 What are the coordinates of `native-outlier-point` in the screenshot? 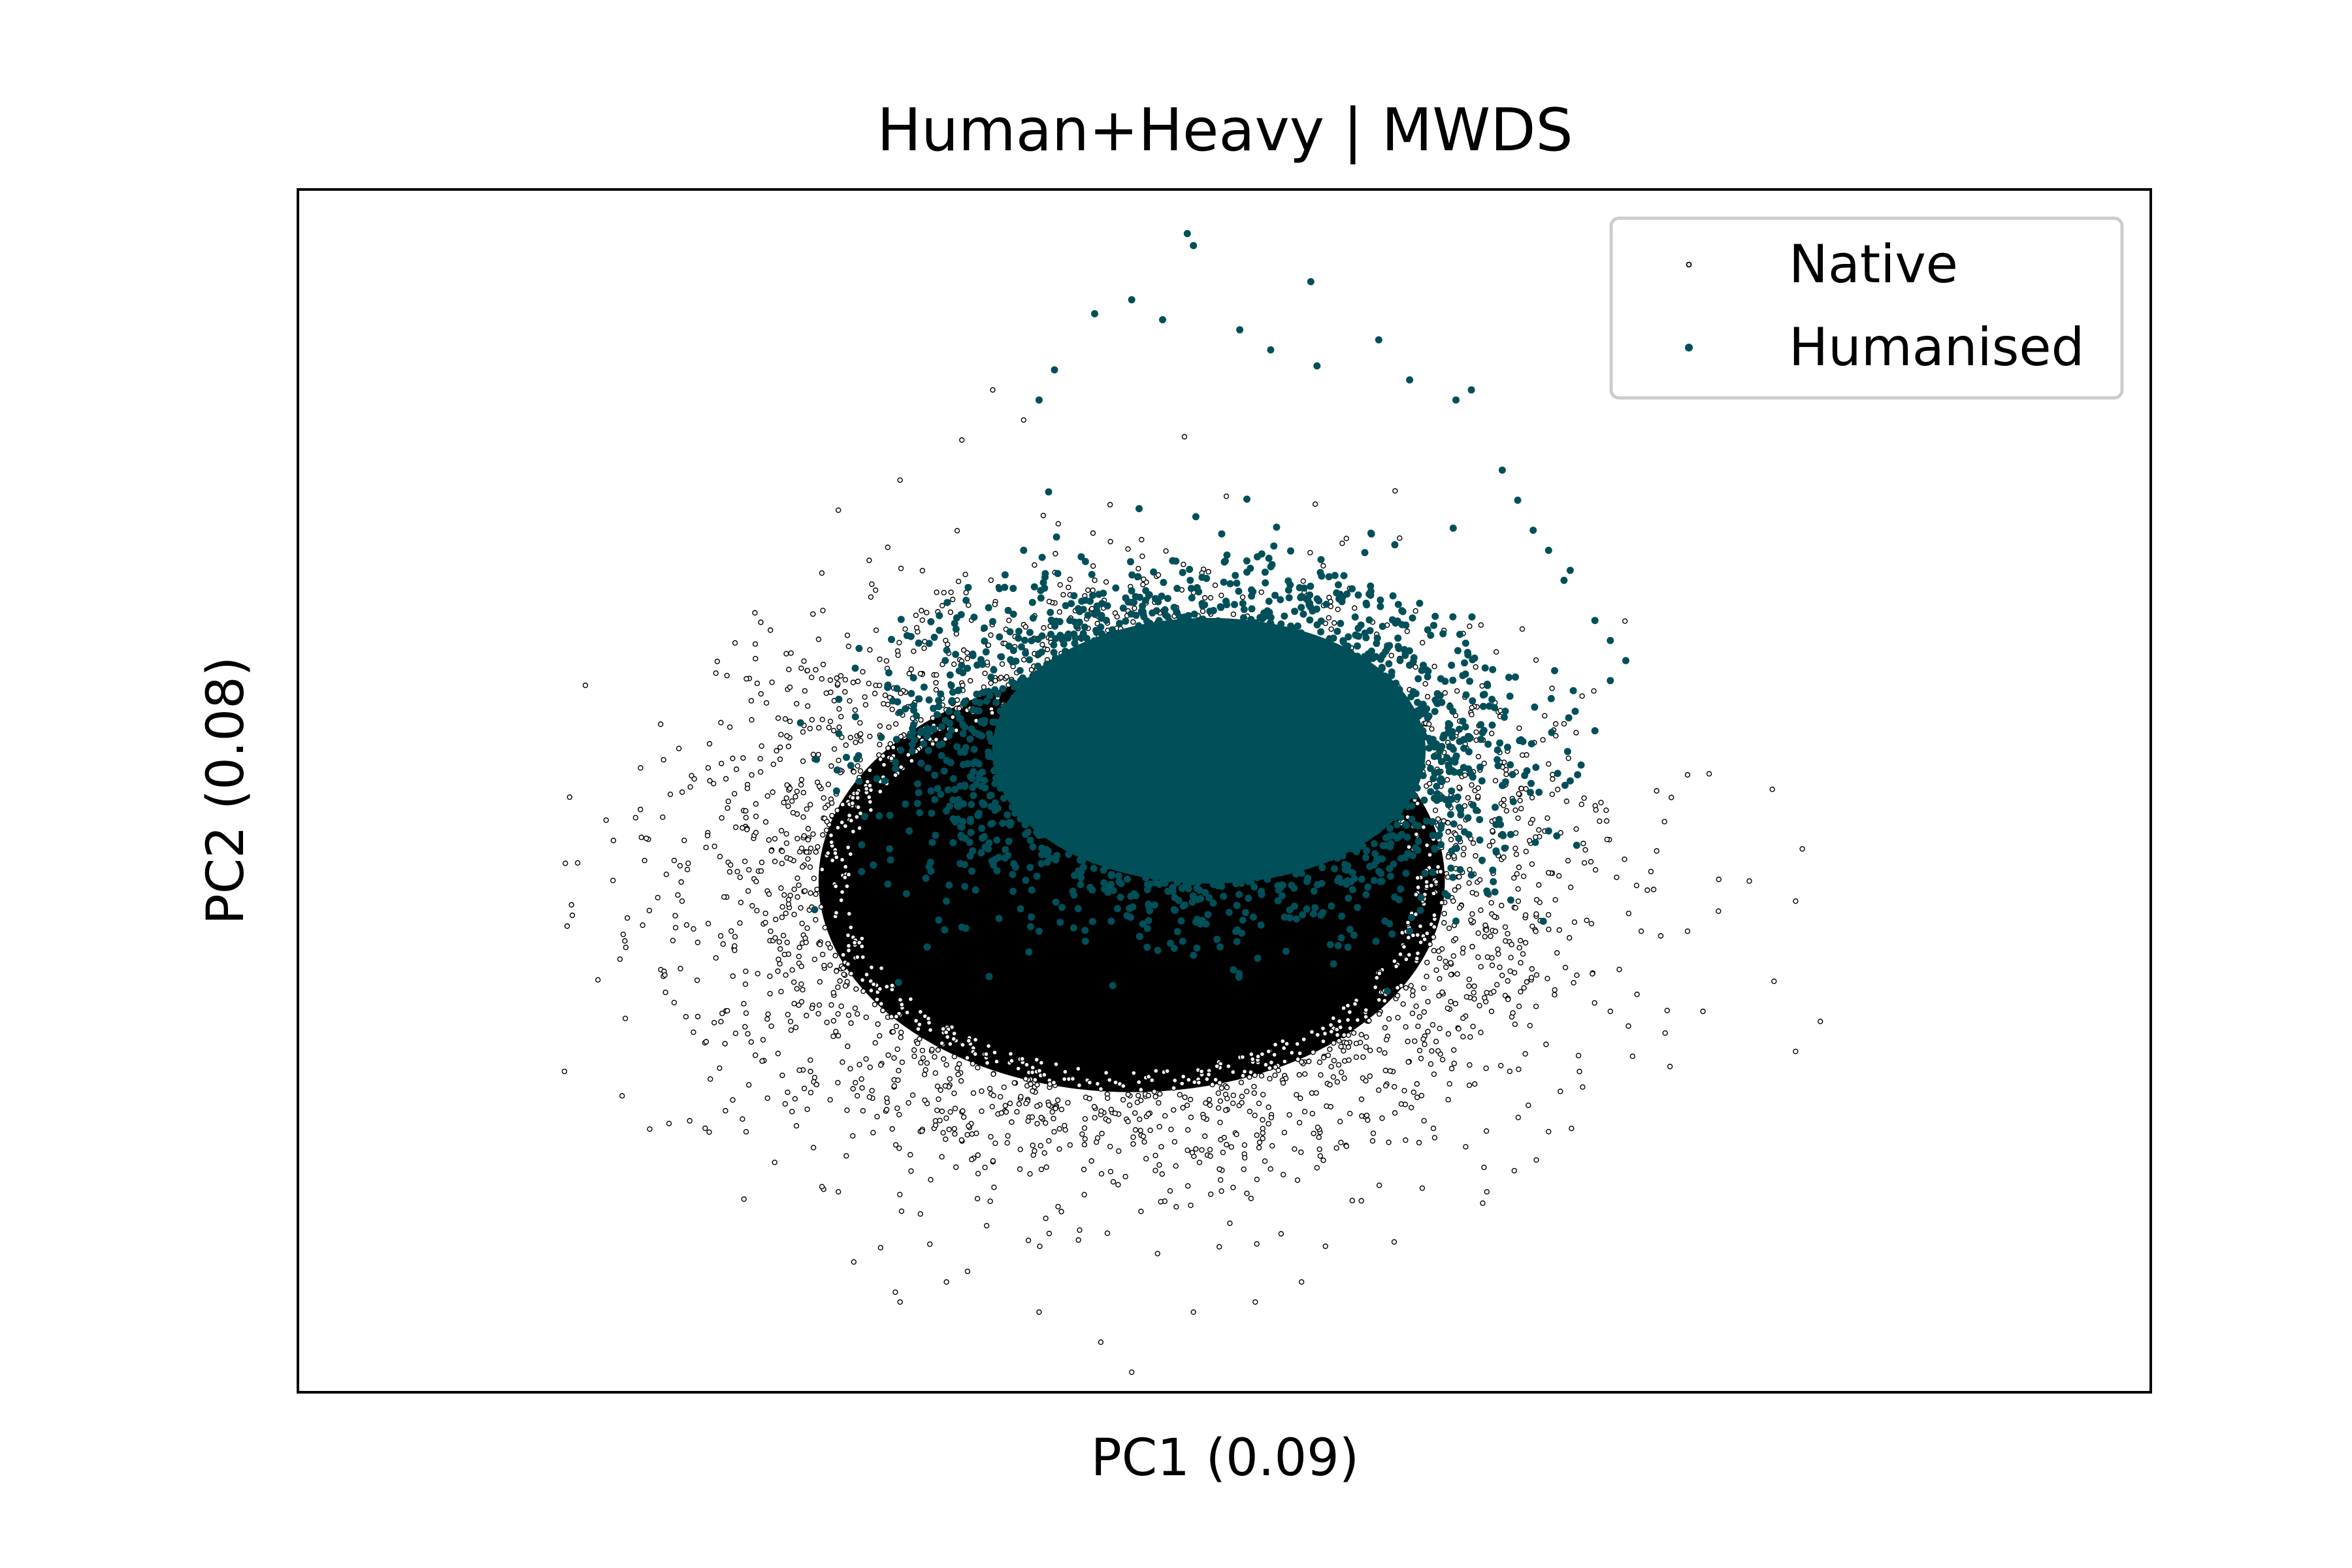 It's located at (1656, 791).